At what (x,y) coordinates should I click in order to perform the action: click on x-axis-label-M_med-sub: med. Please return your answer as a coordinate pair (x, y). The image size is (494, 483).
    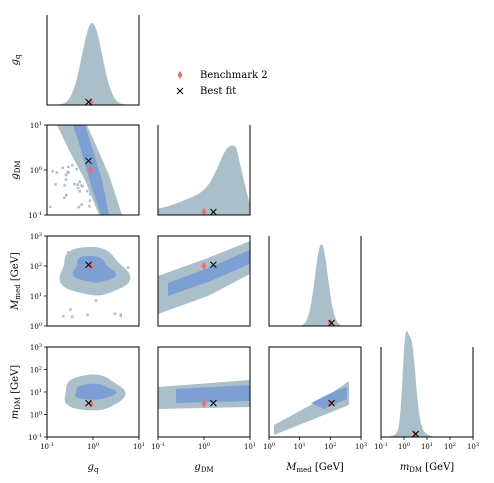
    Looking at the image, I should click on (304, 470).